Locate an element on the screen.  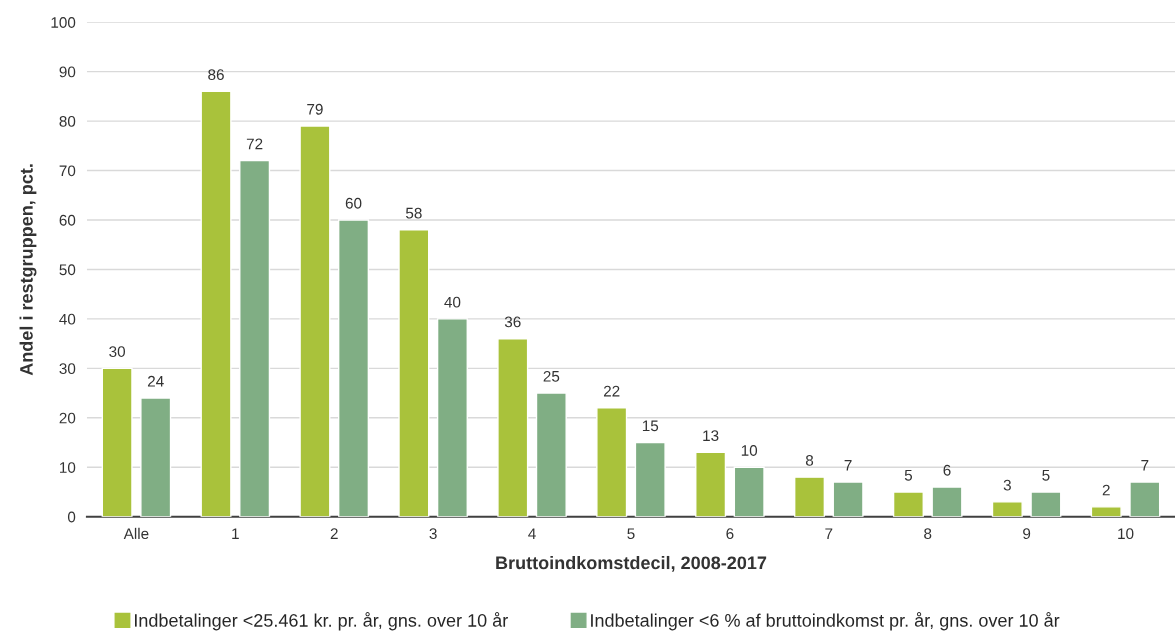
x-tick-label: 7 is located at coordinates (829, 533).